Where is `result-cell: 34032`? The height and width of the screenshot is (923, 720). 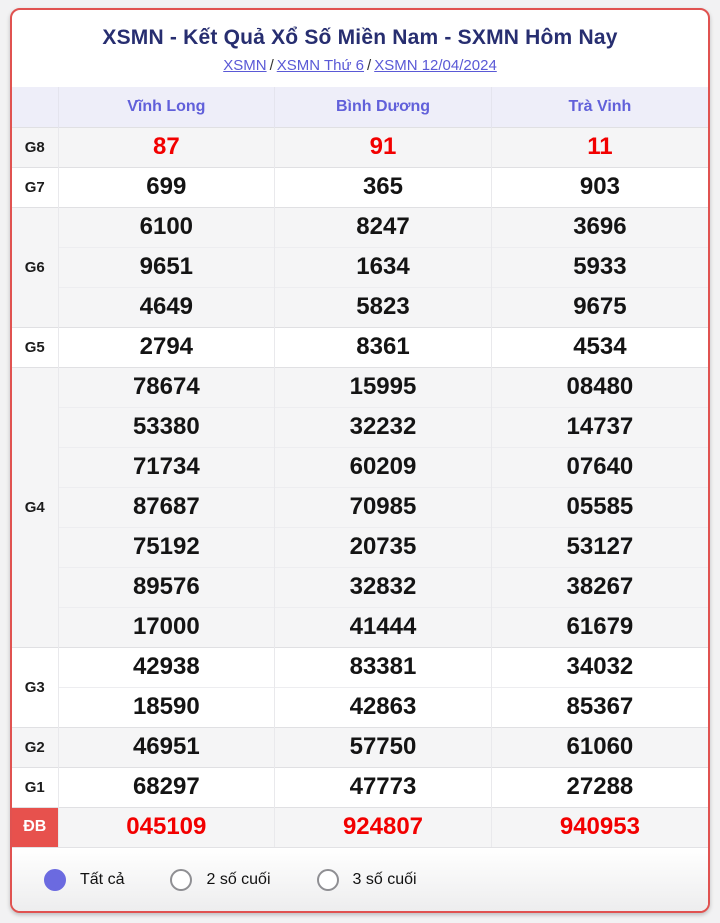
result-cell: 34032 is located at coordinates (599, 666).